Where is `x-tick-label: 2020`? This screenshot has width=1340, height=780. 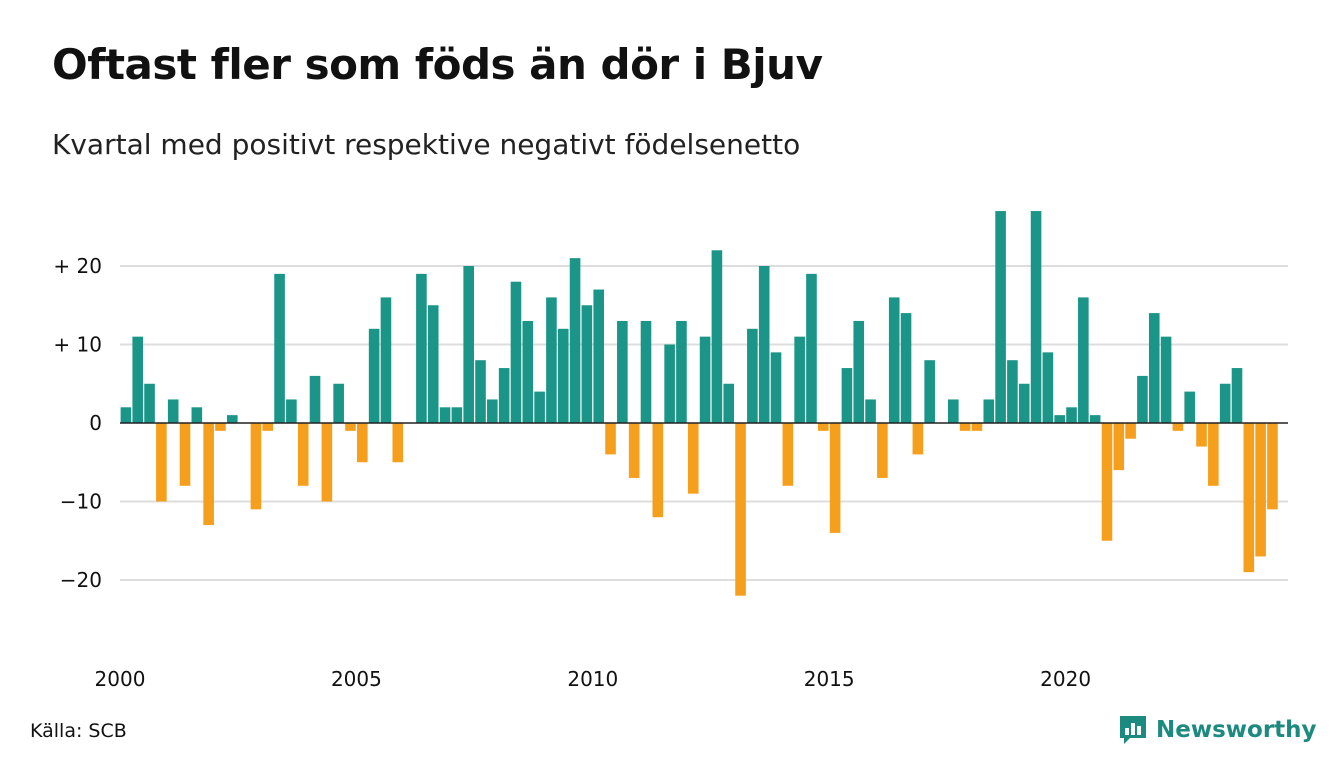
x-tick-label: 2020 is located at coordinates (1065, 679).